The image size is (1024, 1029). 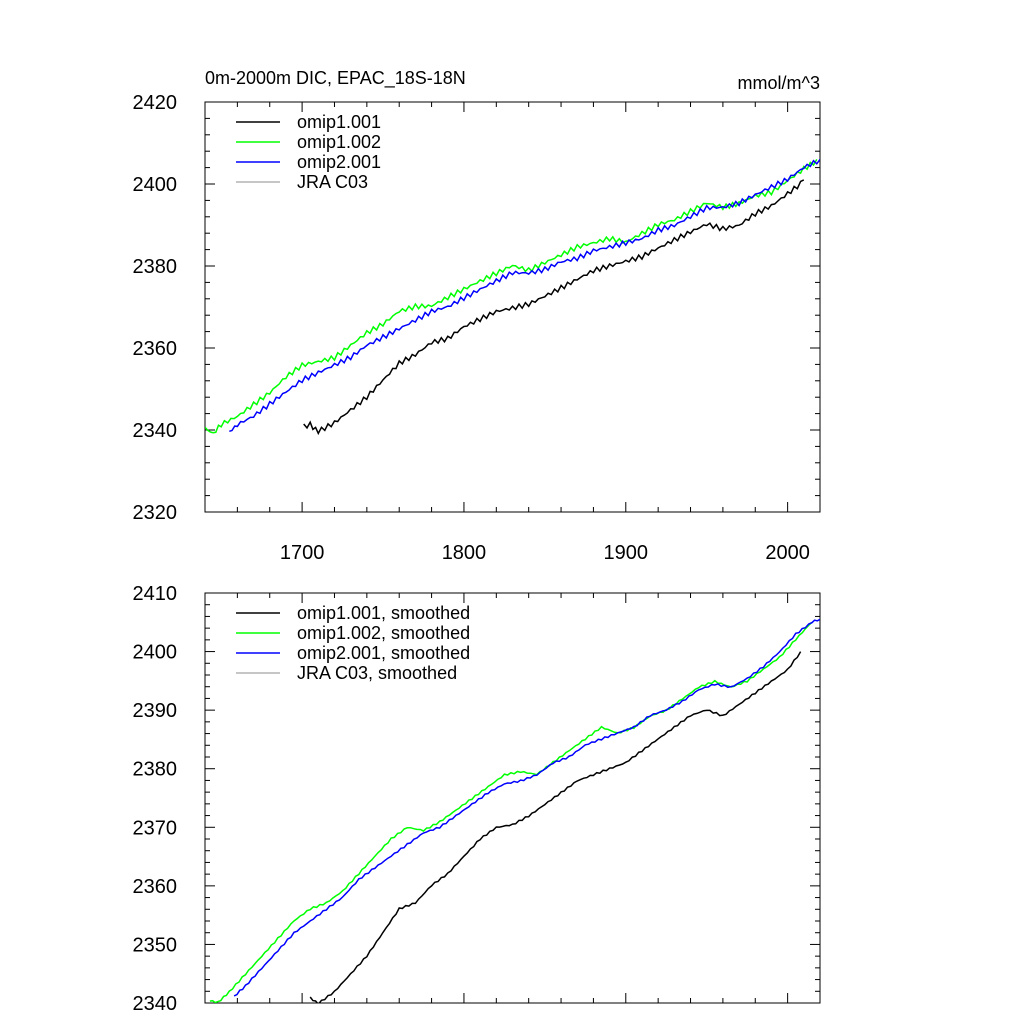 What do you see at coordinates (302, 553) in the screenshot?
I see `x-tick-label: 1700` at bounding box center [302, 553].